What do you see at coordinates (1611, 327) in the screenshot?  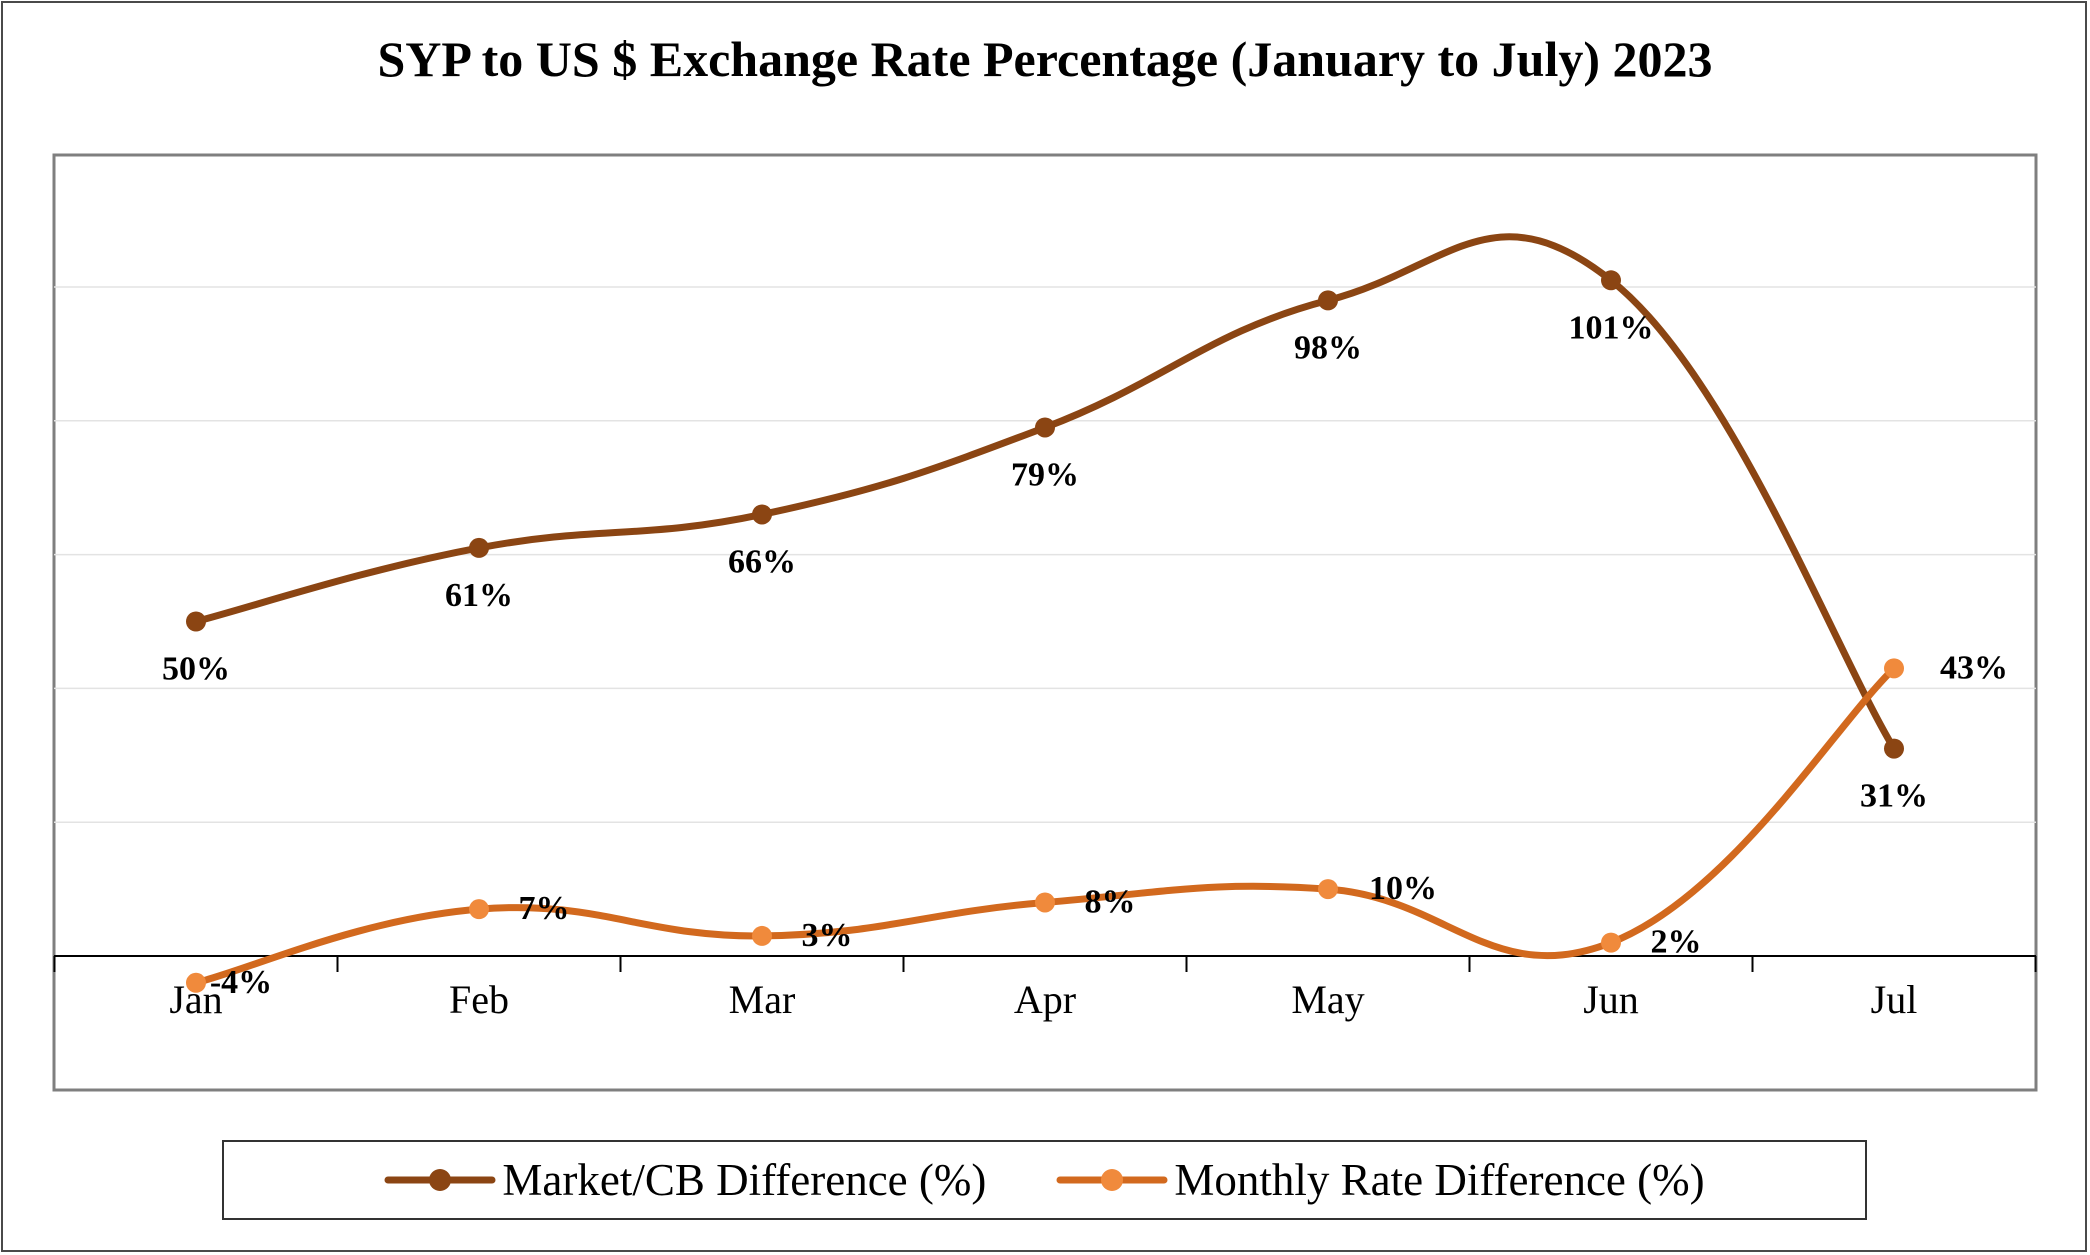 I see `data-label: 101%` at bounding box center [1611, 327].